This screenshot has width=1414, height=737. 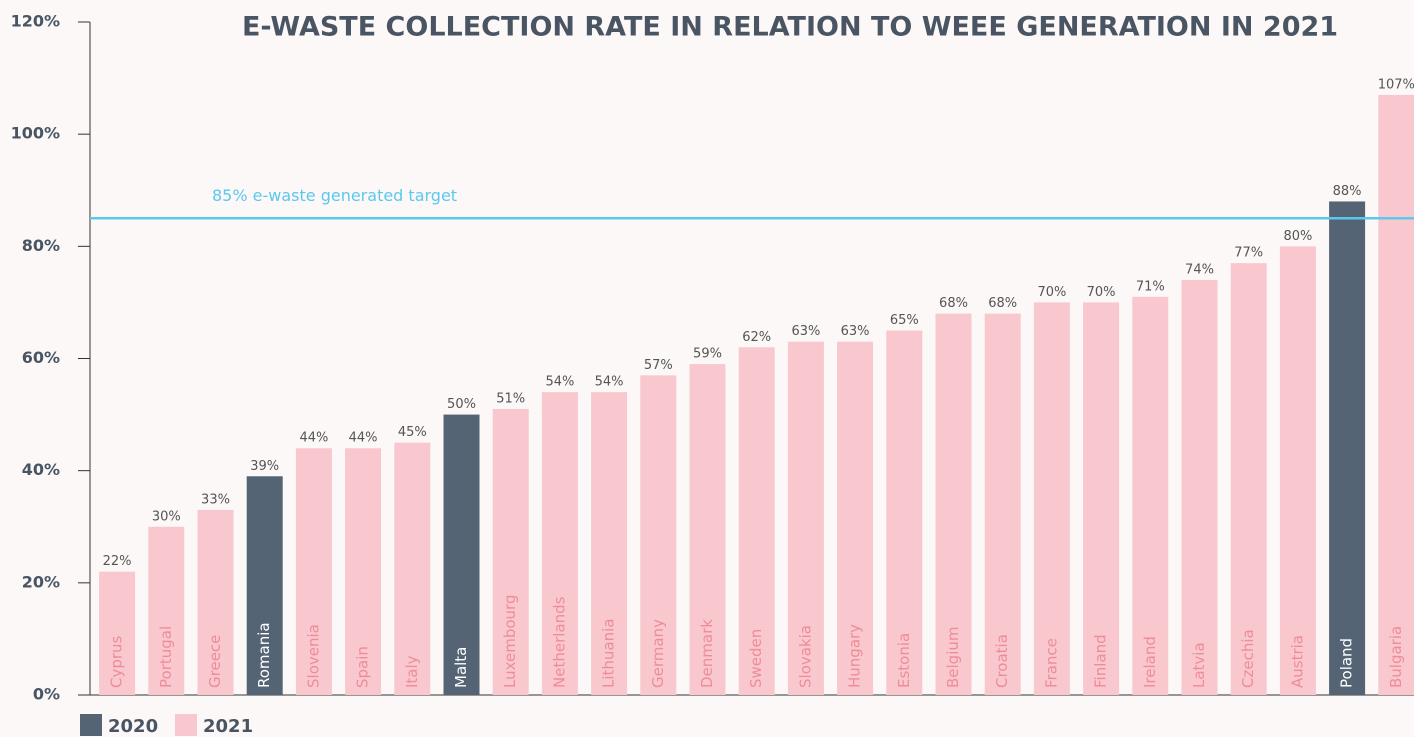 What do you see at coordinates (41, 581) in the screenshot?
I see `y-tick-label: 20%` at bounding box center [41, 581].